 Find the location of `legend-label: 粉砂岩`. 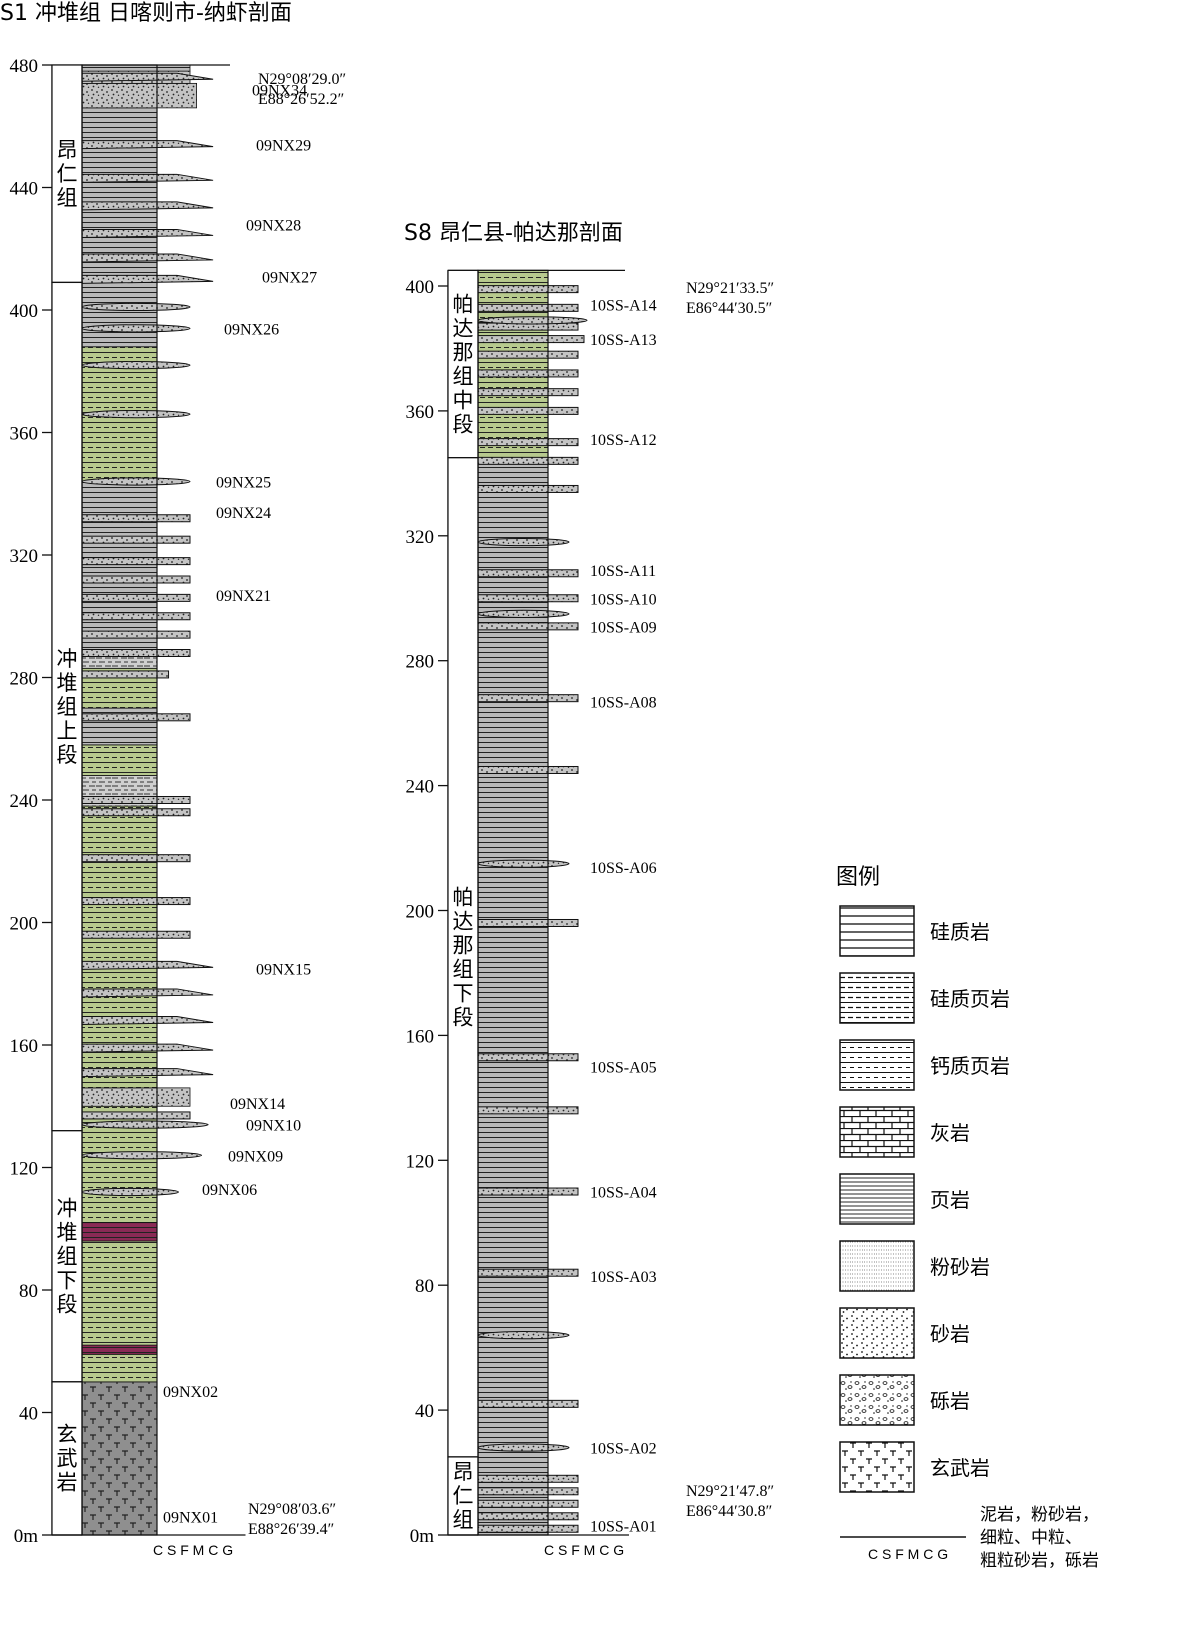

legend-label: 粉砂岩 is located at coordinates (960, 1267).